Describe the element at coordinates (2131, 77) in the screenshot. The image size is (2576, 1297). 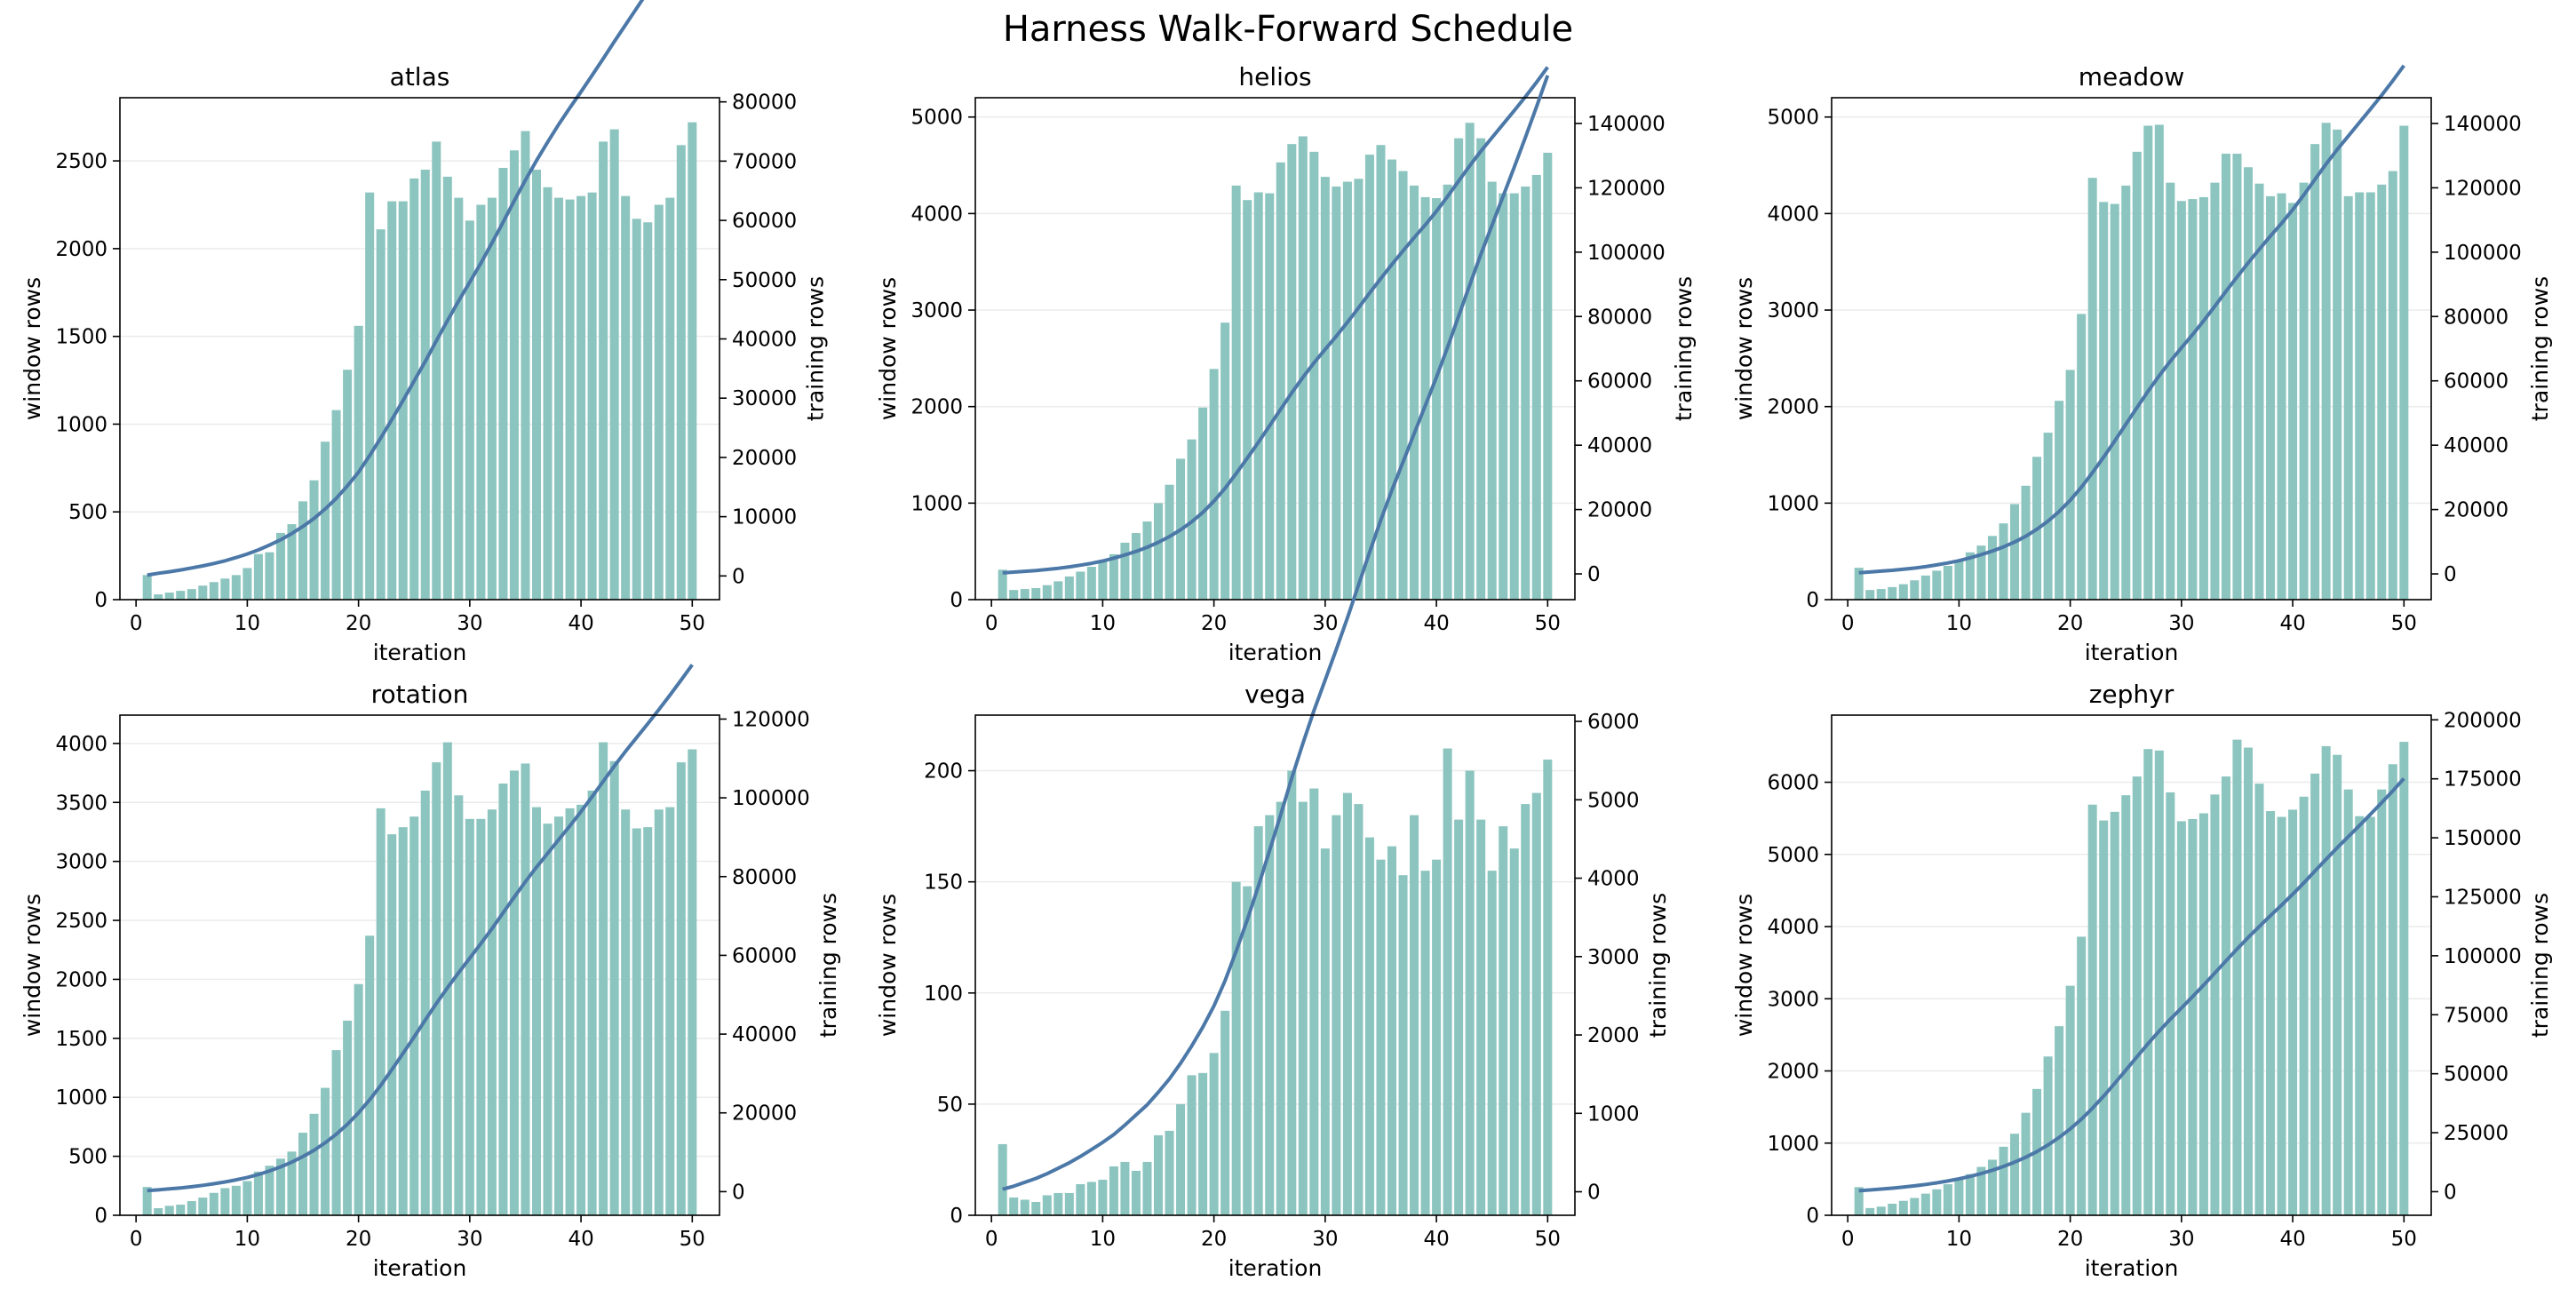
I see `panel-title: meadow` at that location.